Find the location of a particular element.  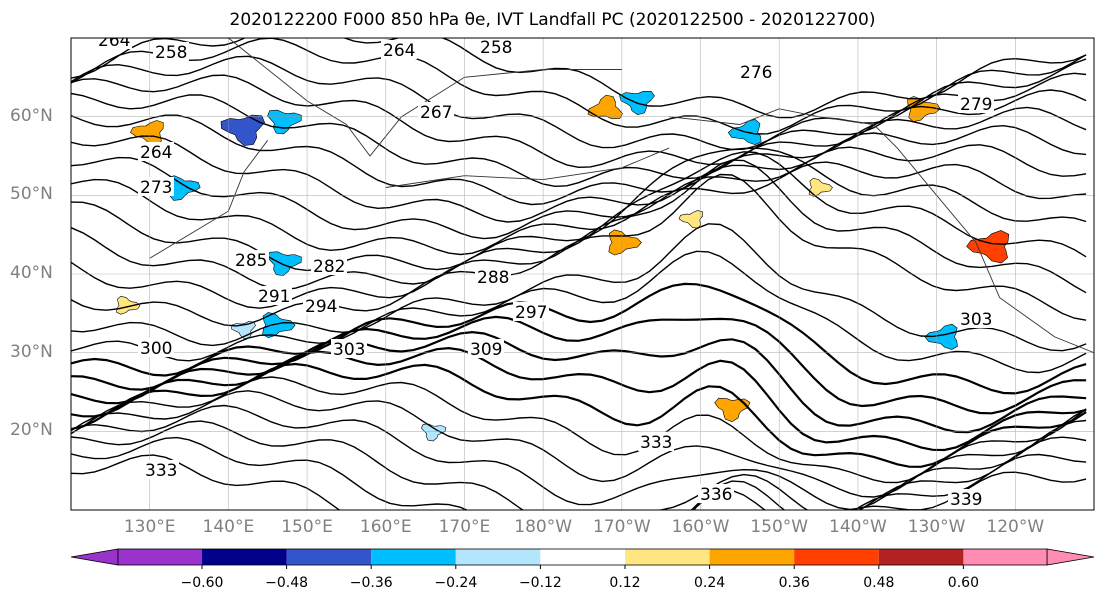

contour-label: 285 is located at coordinates (251, 261).